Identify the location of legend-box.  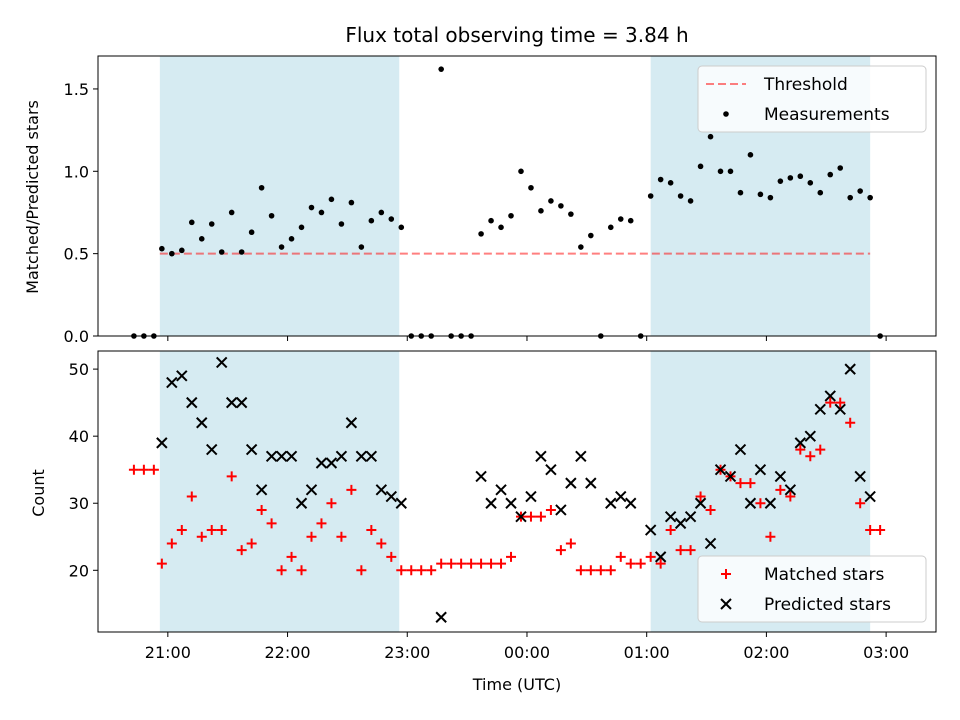
(812, 99).